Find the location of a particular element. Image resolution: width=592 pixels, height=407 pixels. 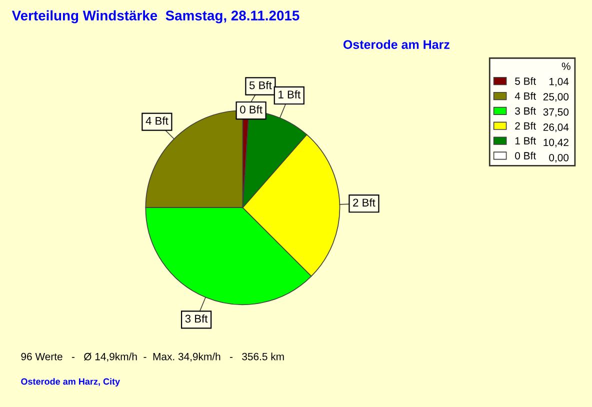

text: 0,00 is located at coordinates (559, 158).